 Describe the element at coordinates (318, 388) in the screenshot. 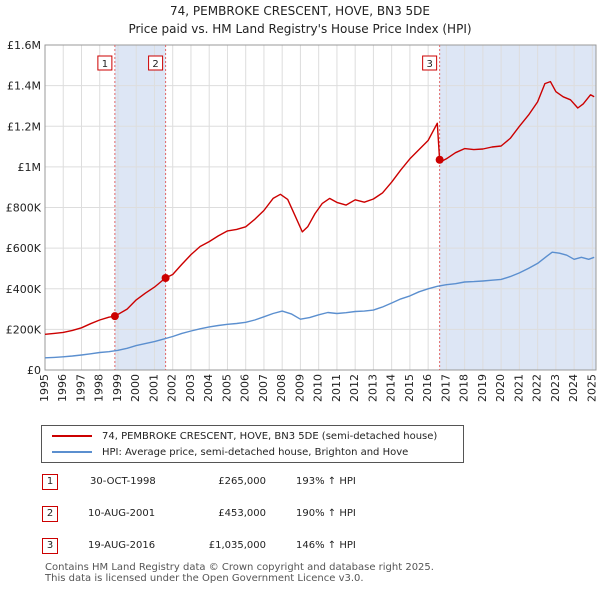

I see `x-tick-label: 2010` at that location.